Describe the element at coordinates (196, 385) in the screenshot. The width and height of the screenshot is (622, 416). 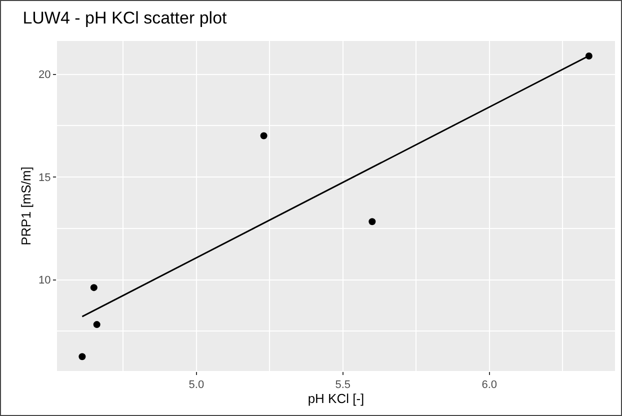
I see `x-tick-label: 5.0` at that location.